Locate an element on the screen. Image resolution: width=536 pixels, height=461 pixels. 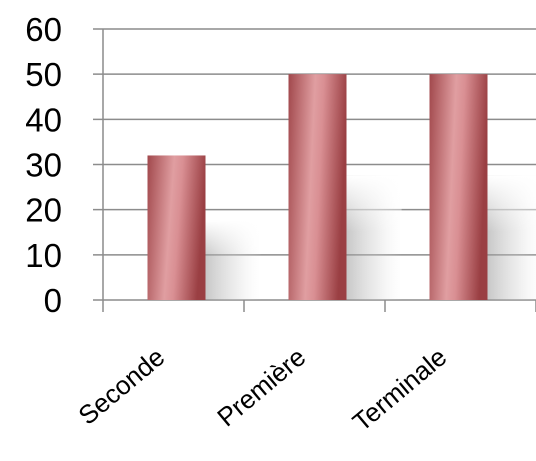
y-tick-label: 30 is located at coordinates (43, 165).